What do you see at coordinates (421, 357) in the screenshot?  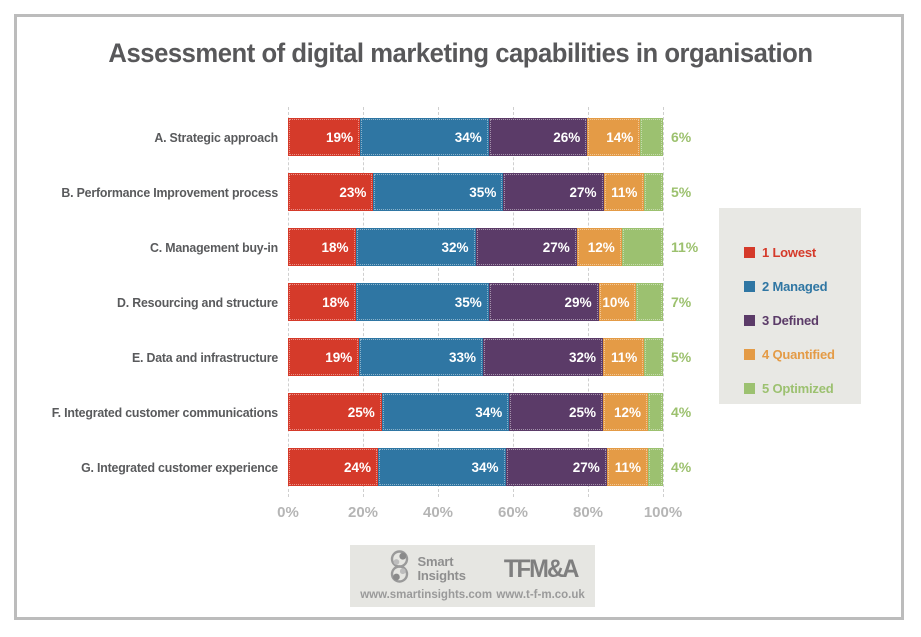 I see `bar-segment: 33%` at bounding box center [421, 357].